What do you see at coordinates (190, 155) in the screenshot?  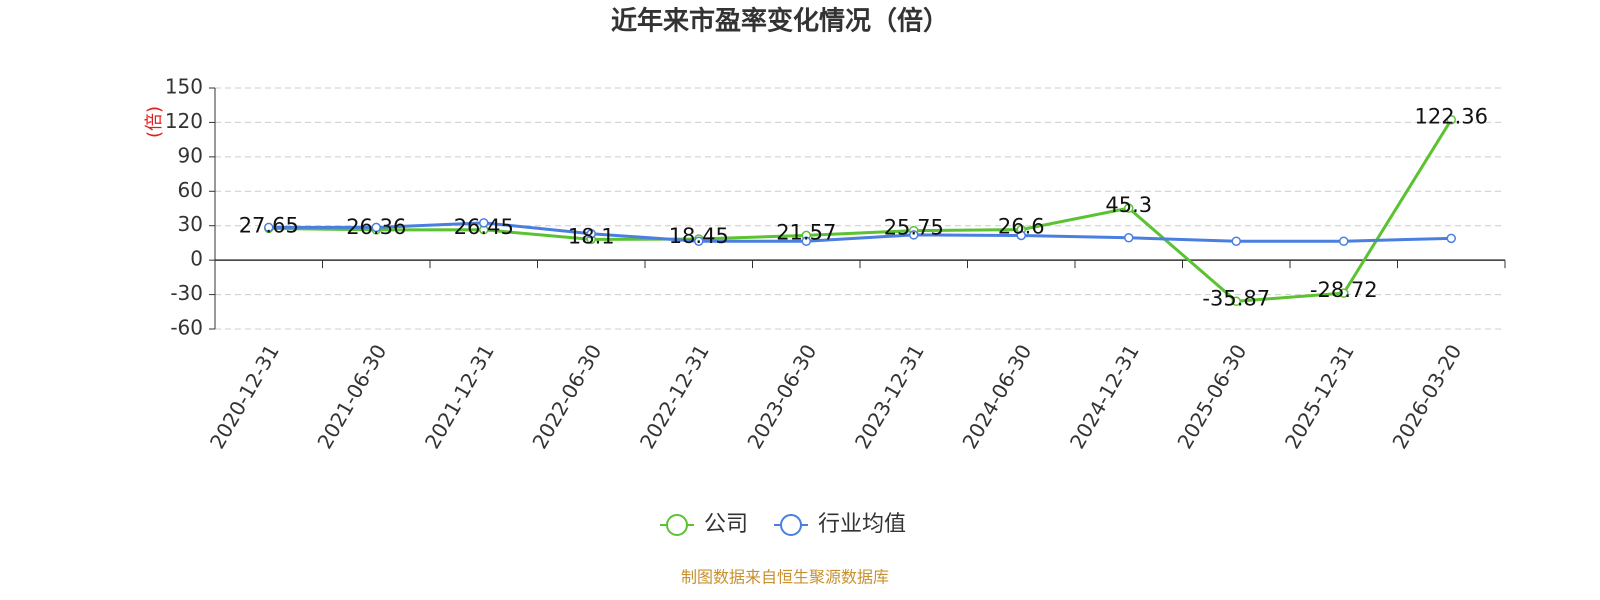 I see `y-tick-label: 90` at bounding box center [190, 155].